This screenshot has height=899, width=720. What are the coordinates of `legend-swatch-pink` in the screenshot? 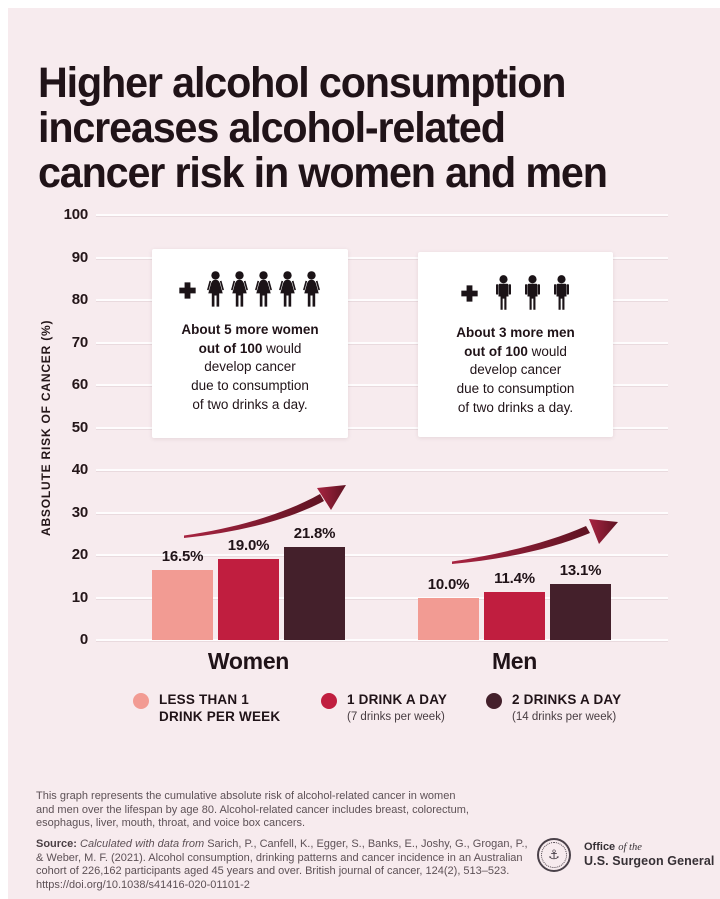 It's located at (141, 701).